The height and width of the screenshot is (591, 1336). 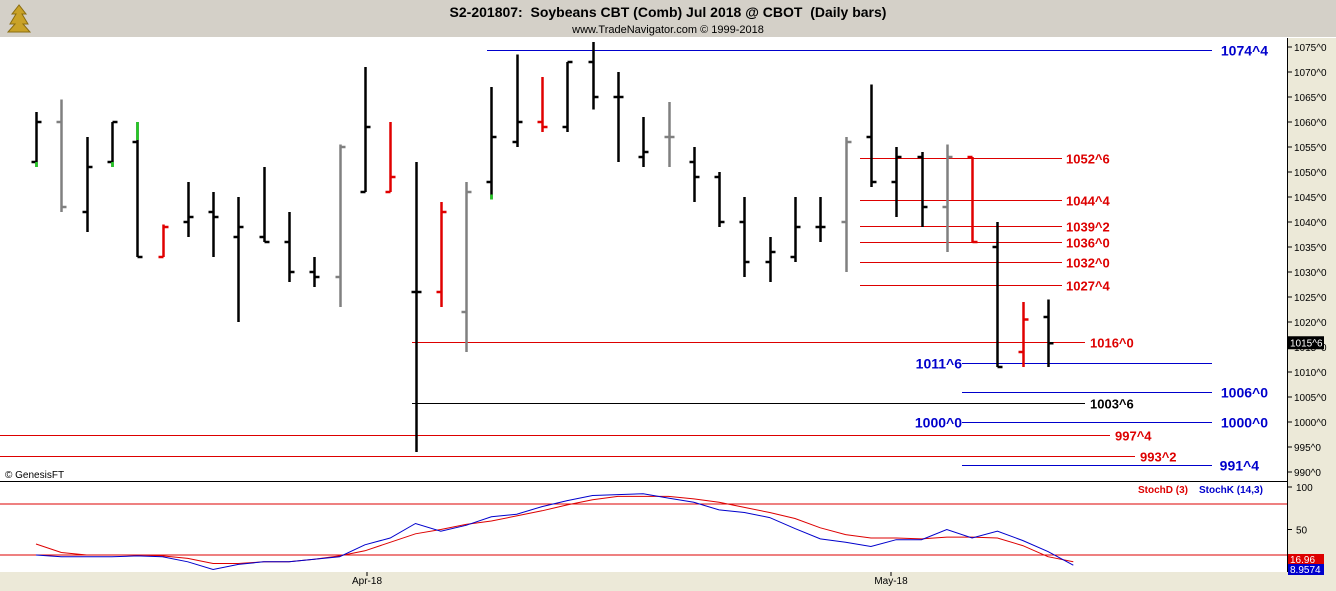 I want to click on time-tick-label: May-18, so click(x=891, y=581).